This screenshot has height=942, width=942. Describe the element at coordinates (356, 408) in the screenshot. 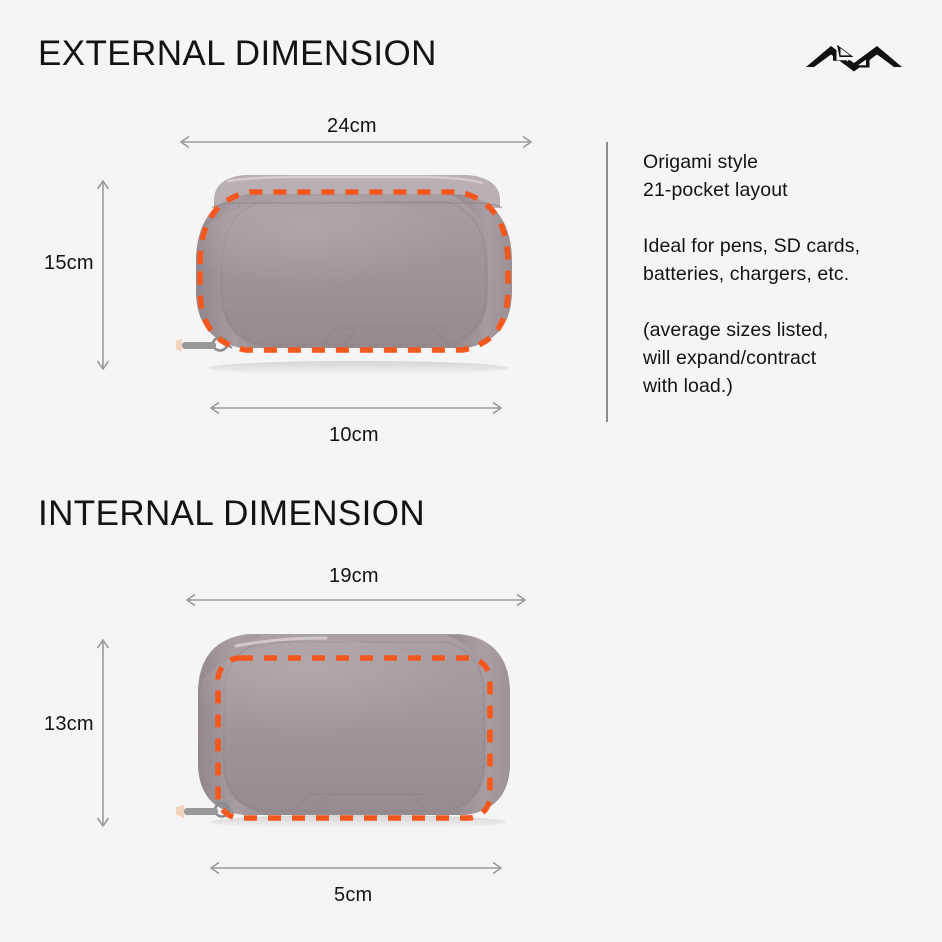

I see `dimension-arrow-external-bottom` at that location.